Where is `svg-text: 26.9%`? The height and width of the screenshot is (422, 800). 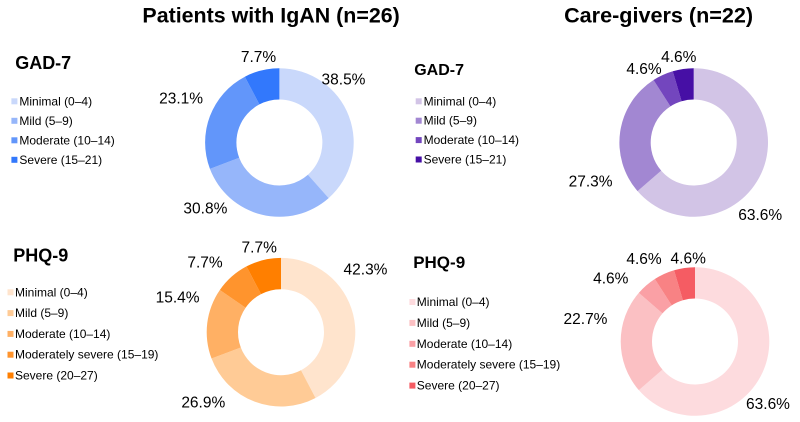
svg-text: 26.9% is located at coordinates (203, 403).